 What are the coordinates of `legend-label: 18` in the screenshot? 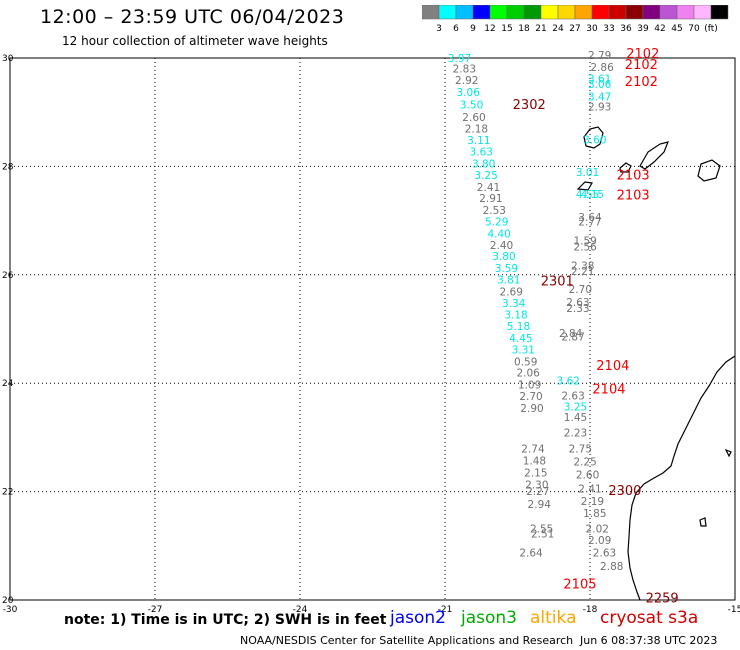 It's located at (524, 29).